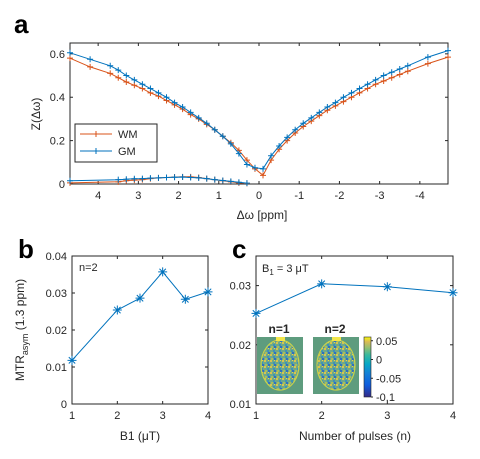 This screenshot has height=459, width=480. Describe the element at coordinates (140, 316) in the screenshot. I see `panel-b-series` at that location.